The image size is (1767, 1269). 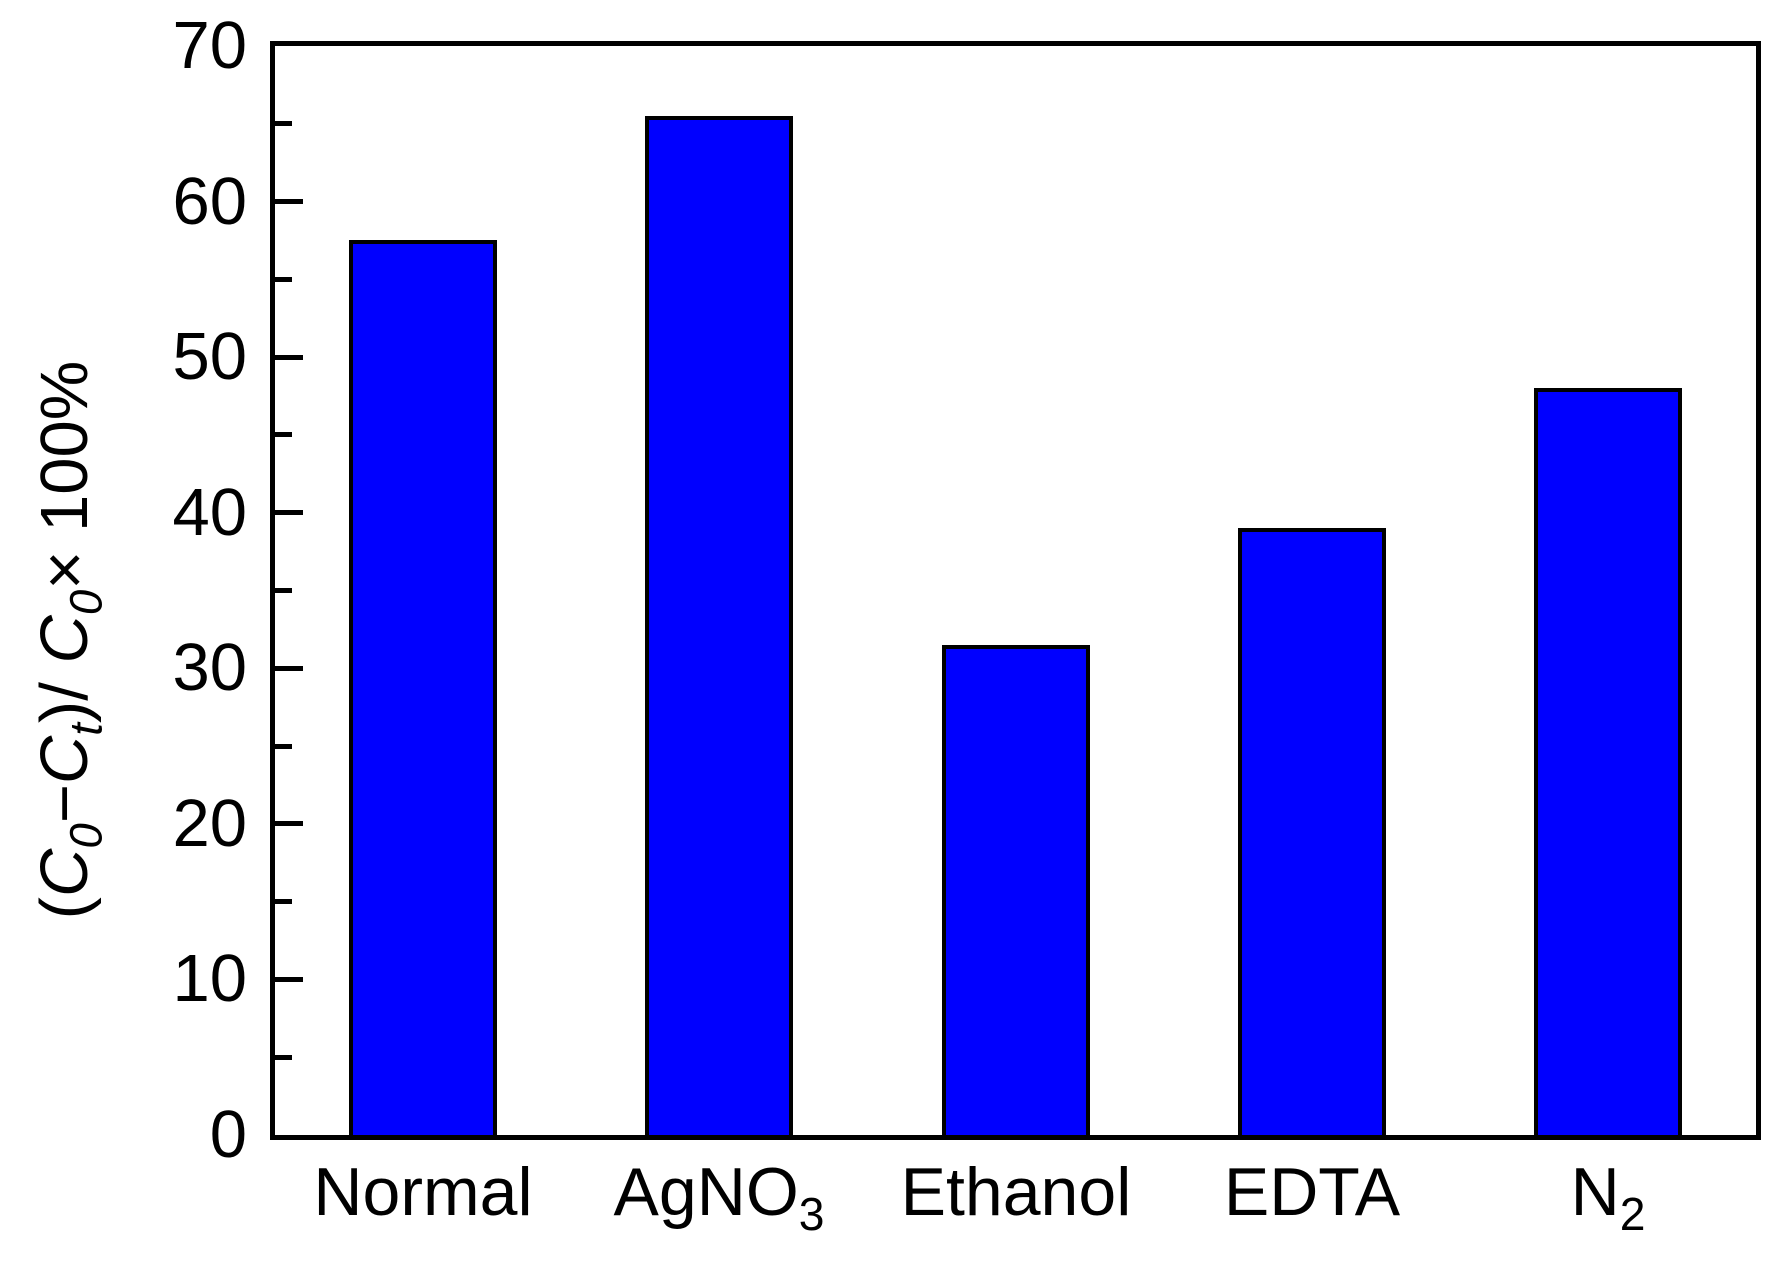 I want to click on x-category-label-normal: Normal, so click(x=423, y=1192).